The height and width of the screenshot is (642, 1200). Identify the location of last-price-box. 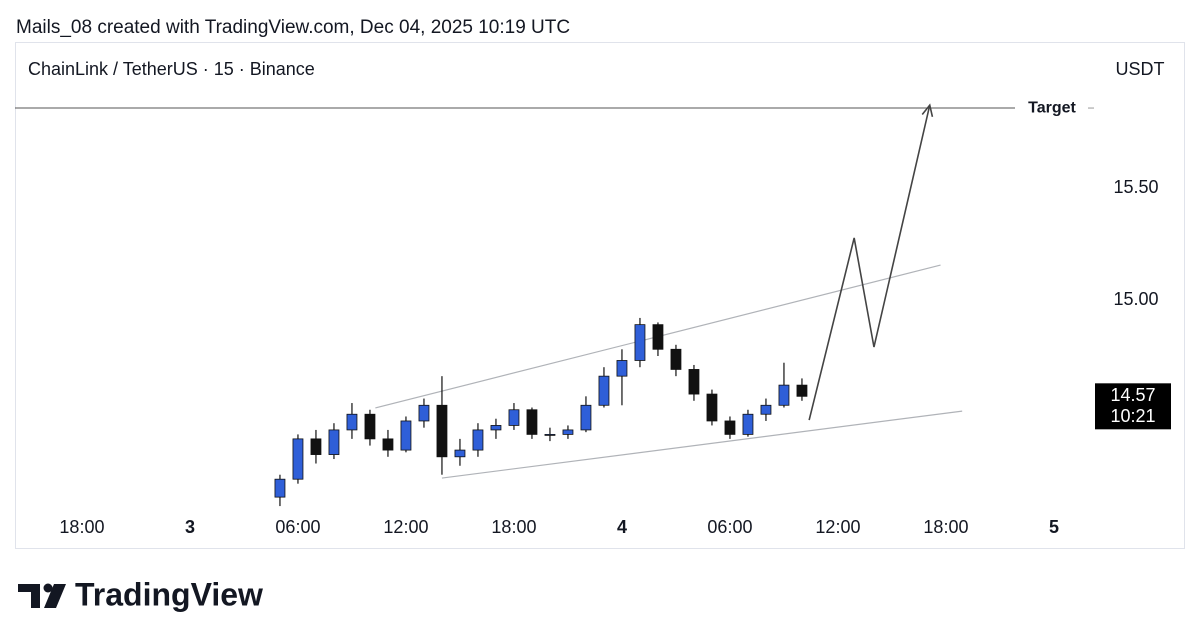
(1133, 406).